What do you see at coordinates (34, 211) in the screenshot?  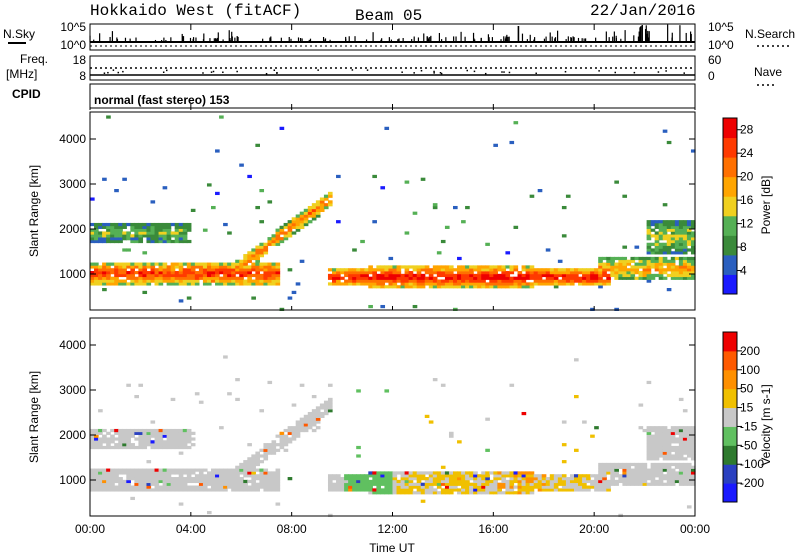 I see `power-ylabel: Slant Range [km]` at bounding box center [34, 211].